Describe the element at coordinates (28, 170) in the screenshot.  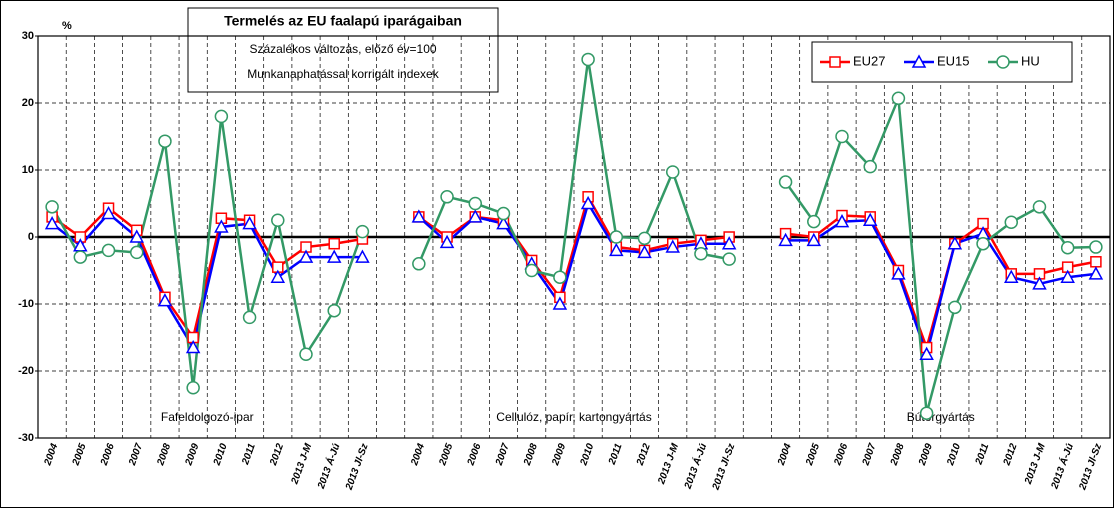
I see `y-tick-label: 10` at that location.